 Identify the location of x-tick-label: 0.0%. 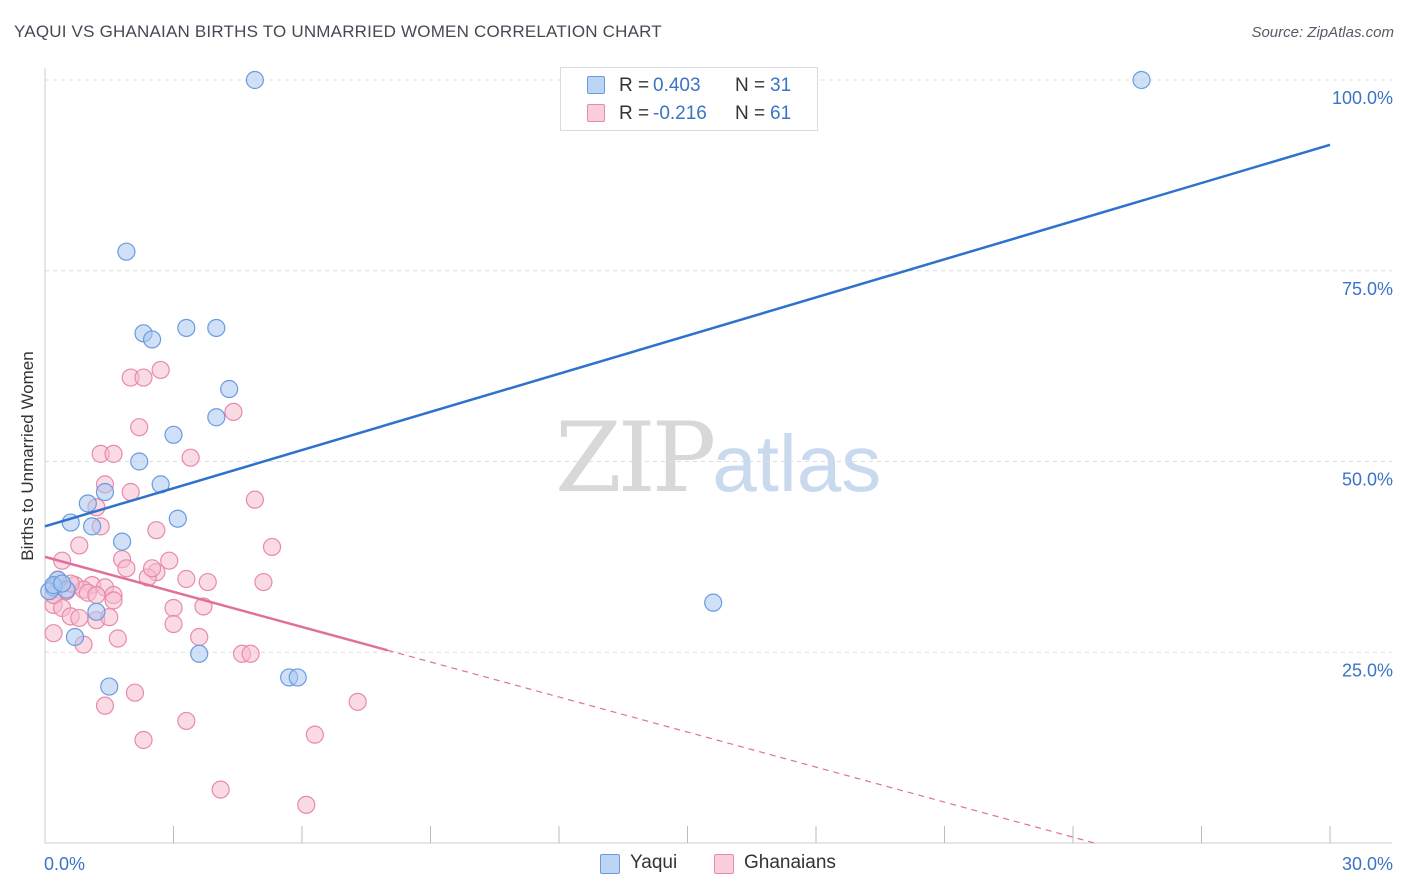
(64, 864).